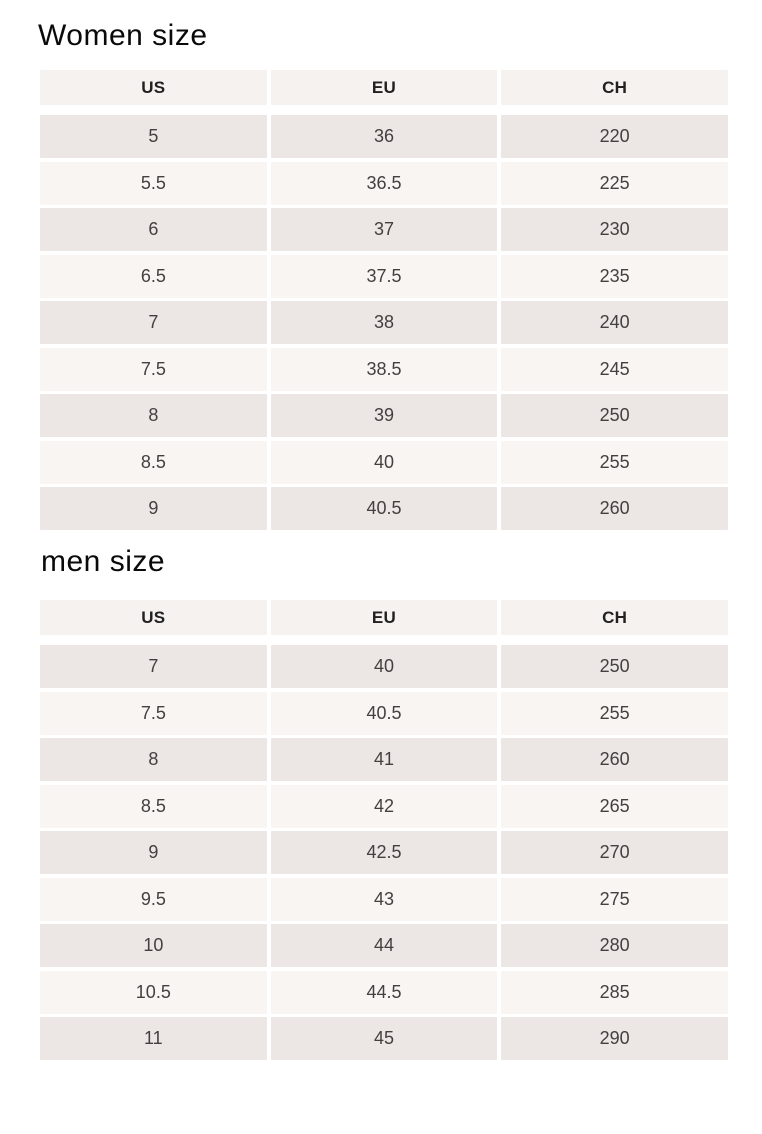 This screenshot has width=762, height=1134. What do you see at coordinates (384, 992) in the screenshot?
I see `table-cell: 44.5` at bounding box center [384, 992].